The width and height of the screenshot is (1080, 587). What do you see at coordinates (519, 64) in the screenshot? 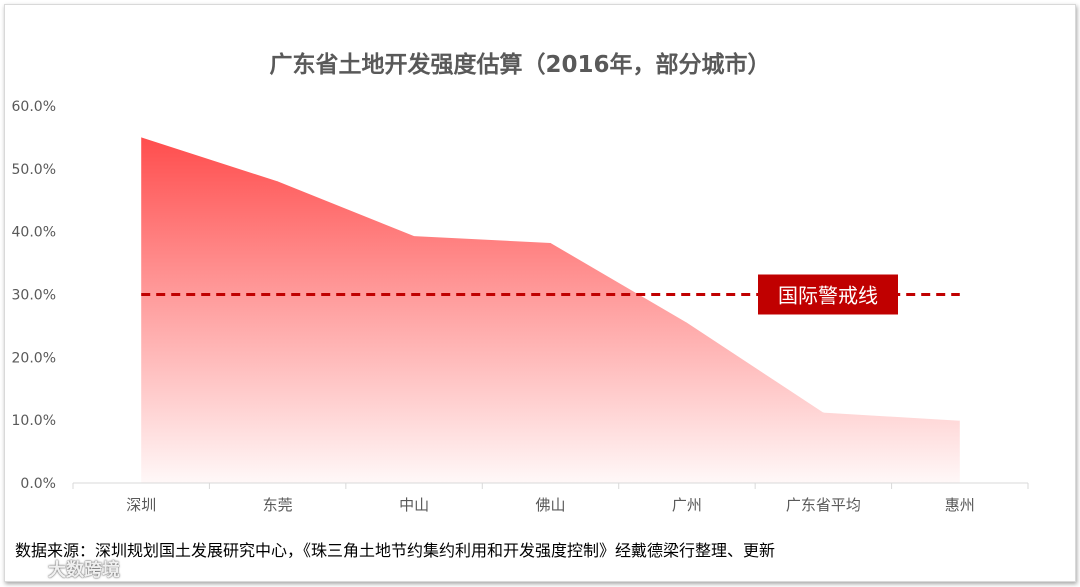
I see `chart-title: 广东省土地开发强度估算（2016年，部分城市）` at bounding box center [519, 64].